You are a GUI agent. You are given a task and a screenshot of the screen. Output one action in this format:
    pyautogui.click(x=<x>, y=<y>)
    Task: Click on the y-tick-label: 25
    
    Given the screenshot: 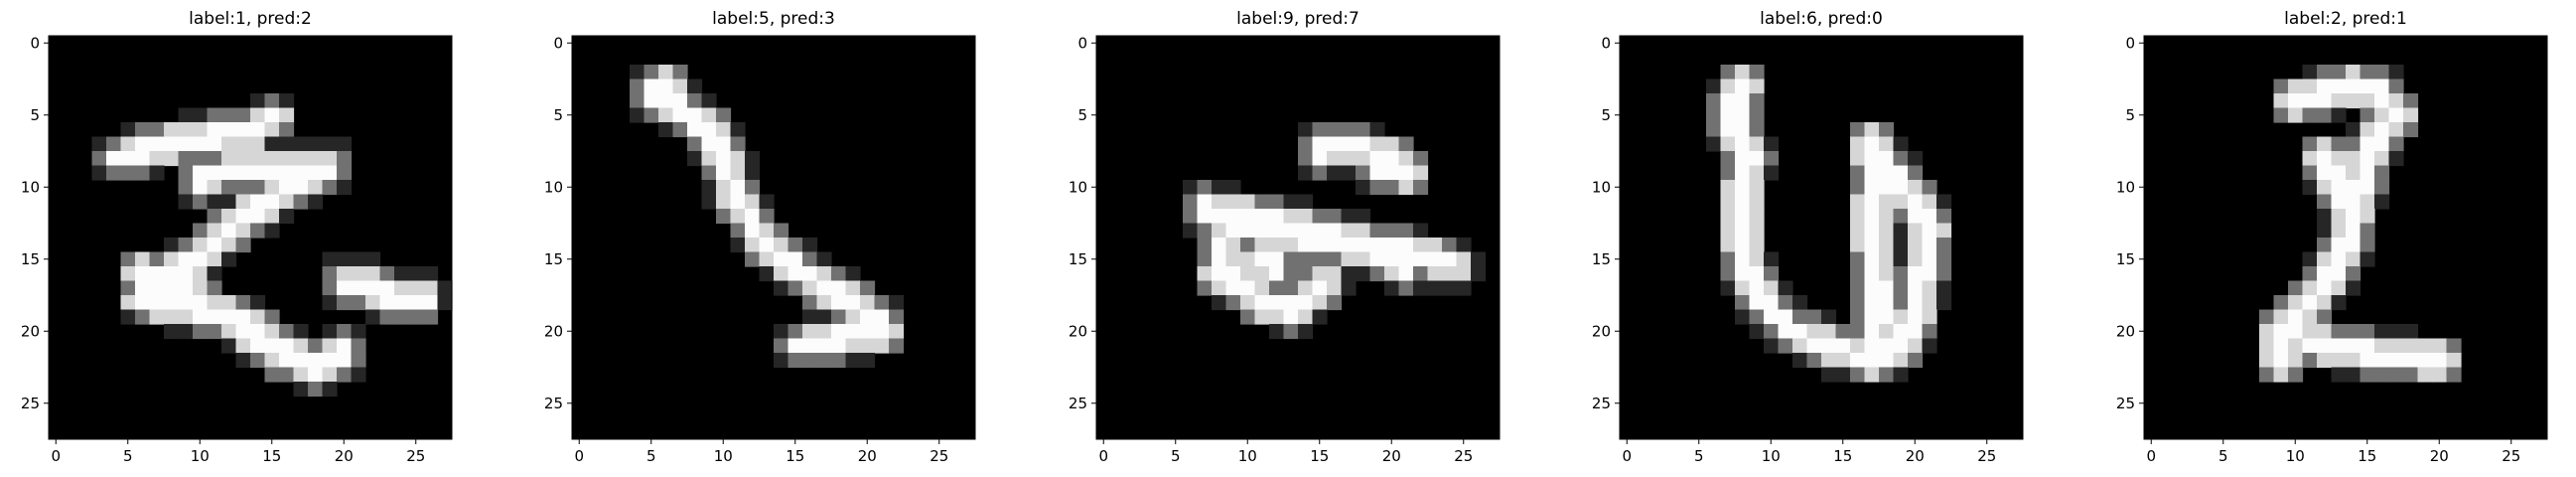 What is the action you would take?
    pyautogui.click(x=553, y=403)
    